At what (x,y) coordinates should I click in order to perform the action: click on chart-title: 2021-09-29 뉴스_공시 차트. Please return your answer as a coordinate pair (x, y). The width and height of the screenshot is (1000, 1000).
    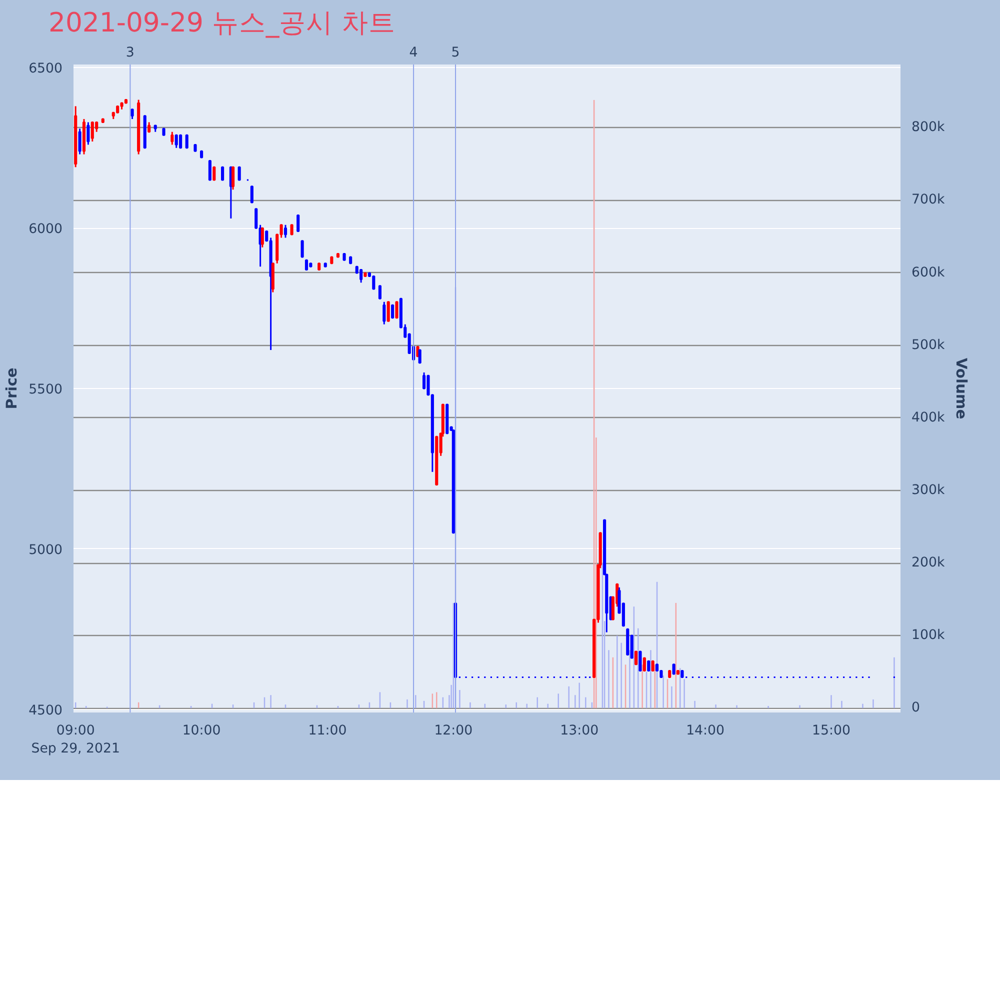
    Looking at the image, I should click on (222, 23).